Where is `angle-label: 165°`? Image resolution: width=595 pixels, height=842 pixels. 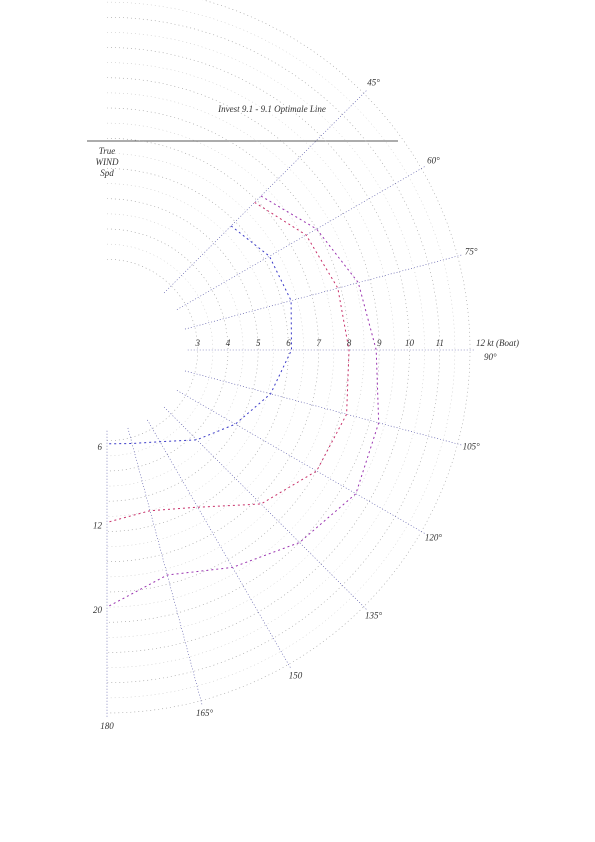 angle-label: 165° is located at coordinates (205, 713).